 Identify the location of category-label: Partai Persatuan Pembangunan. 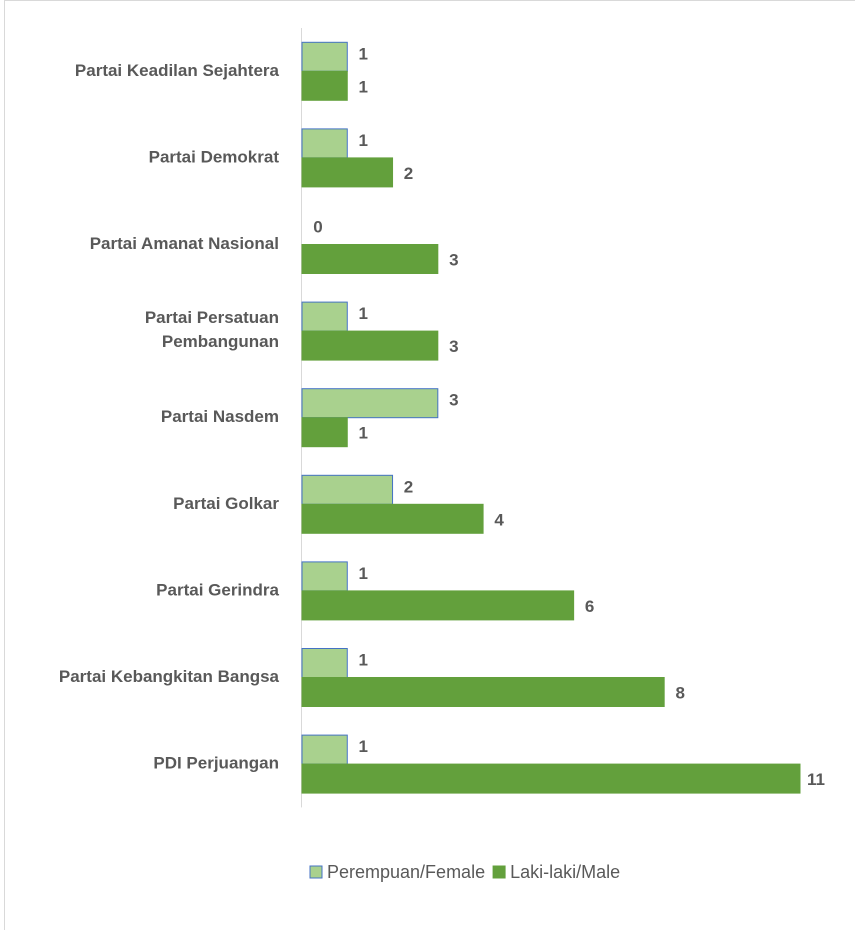
(212, 330).